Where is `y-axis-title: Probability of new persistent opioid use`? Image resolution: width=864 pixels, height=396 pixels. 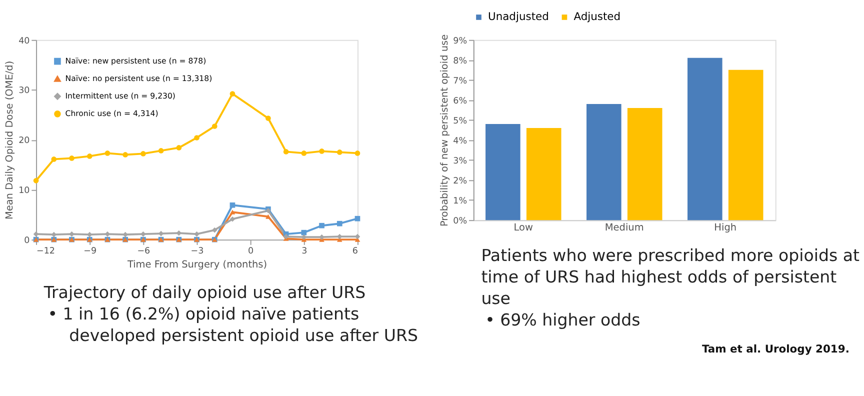 y-axis-title: Probability of new persistent opioid use is located at coordinates (444, 130).